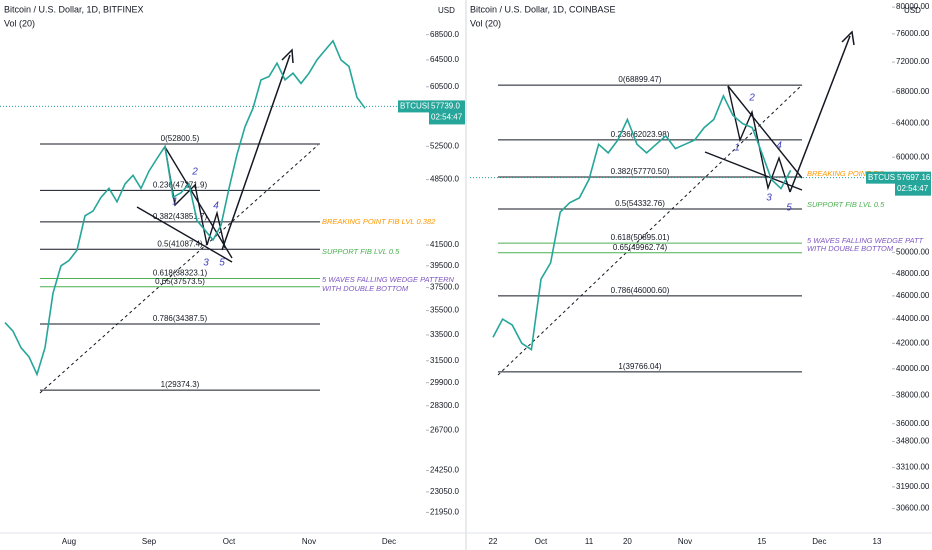 The width and height of the screenshot is (932, 550). What do you see at coordinates (913, 123) in the screenshot?
I see `y-tick-label: 64000.00` at bounding box center [913, 123].